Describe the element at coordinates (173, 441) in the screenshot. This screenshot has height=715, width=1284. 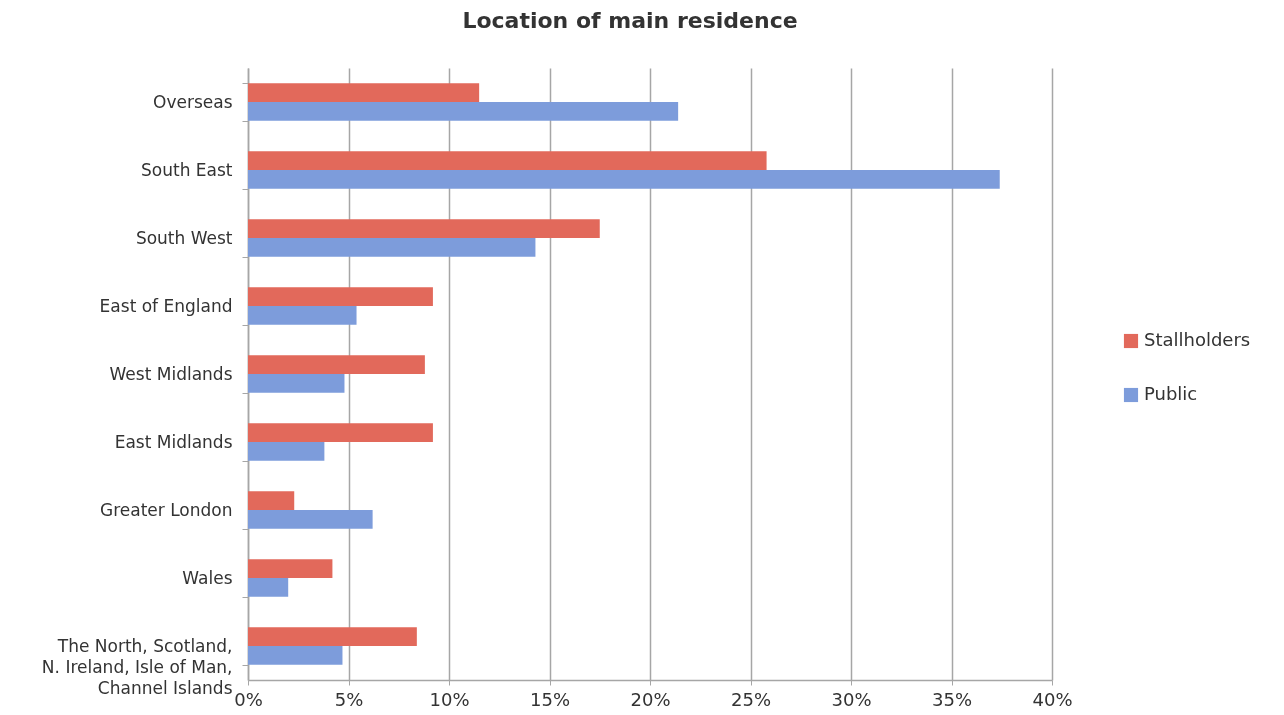
I see `y-tick-label: East Midlands` at that location.